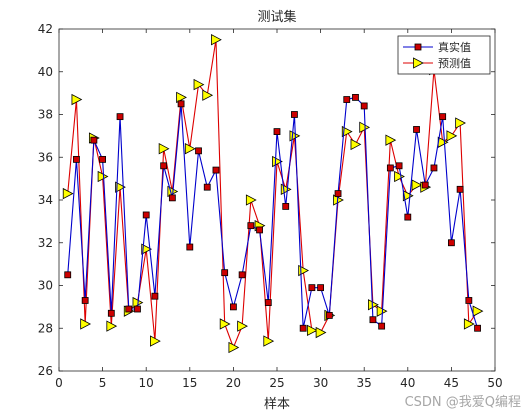 Image resolution: width=529 pixels, height=414 pixels. What do you see at coordinates (59, 383) in the screenshot?
I see `x-tick-label: 0` at bounding box center [59, 383].